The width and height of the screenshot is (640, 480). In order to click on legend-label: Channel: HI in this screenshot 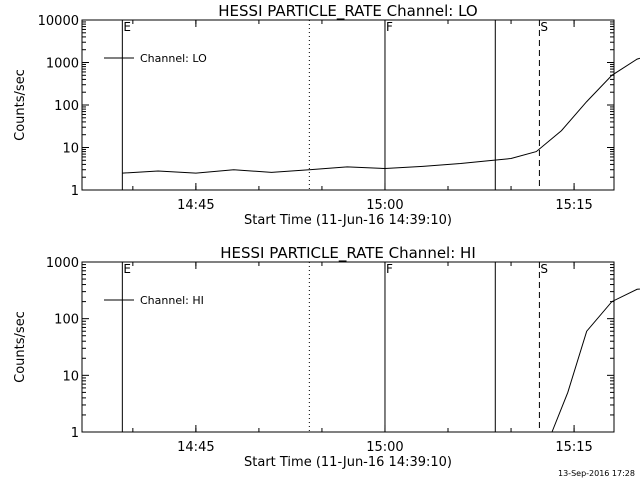, I will do `click(172, 300)`.